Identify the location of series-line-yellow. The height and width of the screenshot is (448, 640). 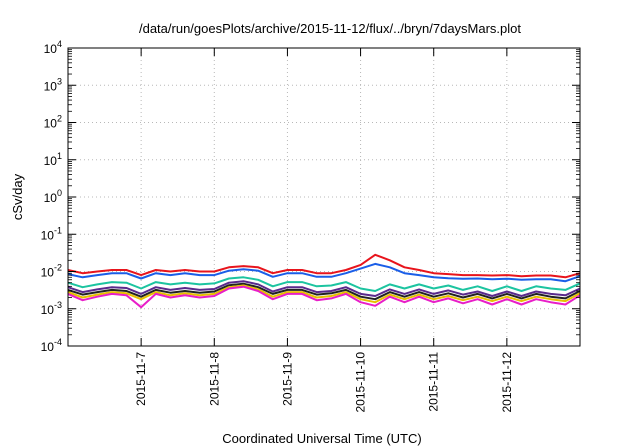
(324, 294).